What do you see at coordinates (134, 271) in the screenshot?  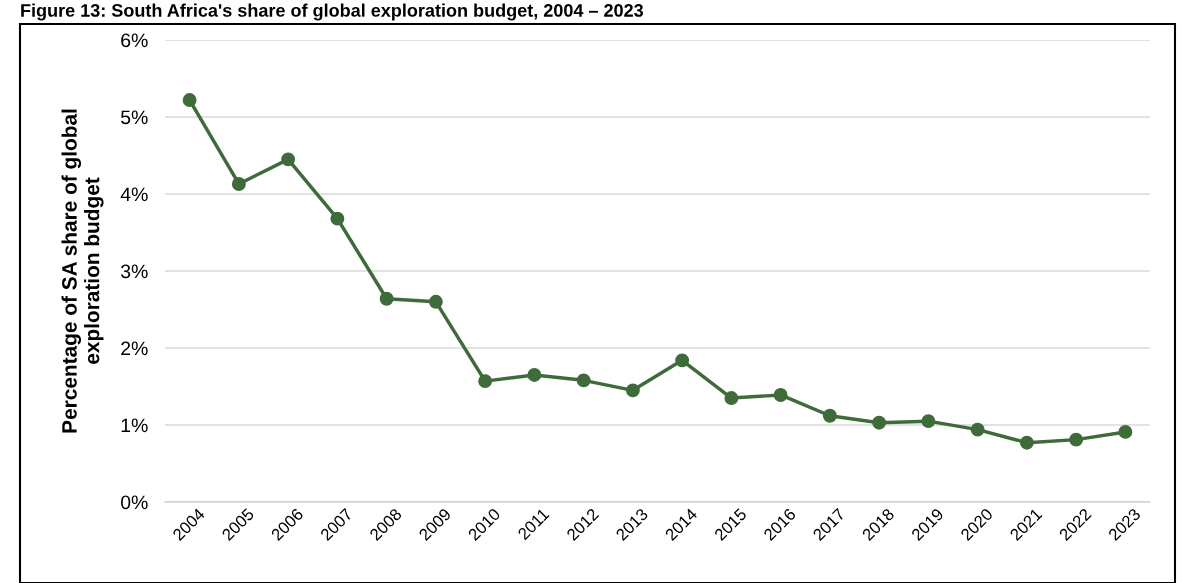 I see `y-tick-label: 3%` at bounding box center [134, 271].